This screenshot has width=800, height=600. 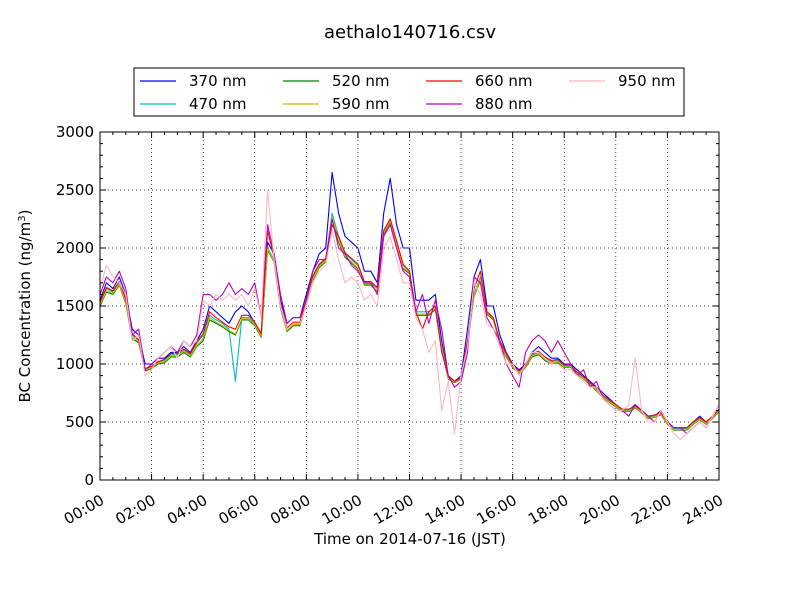 I want to click on y-tick-label: 1000, so click(x=75, y=364).